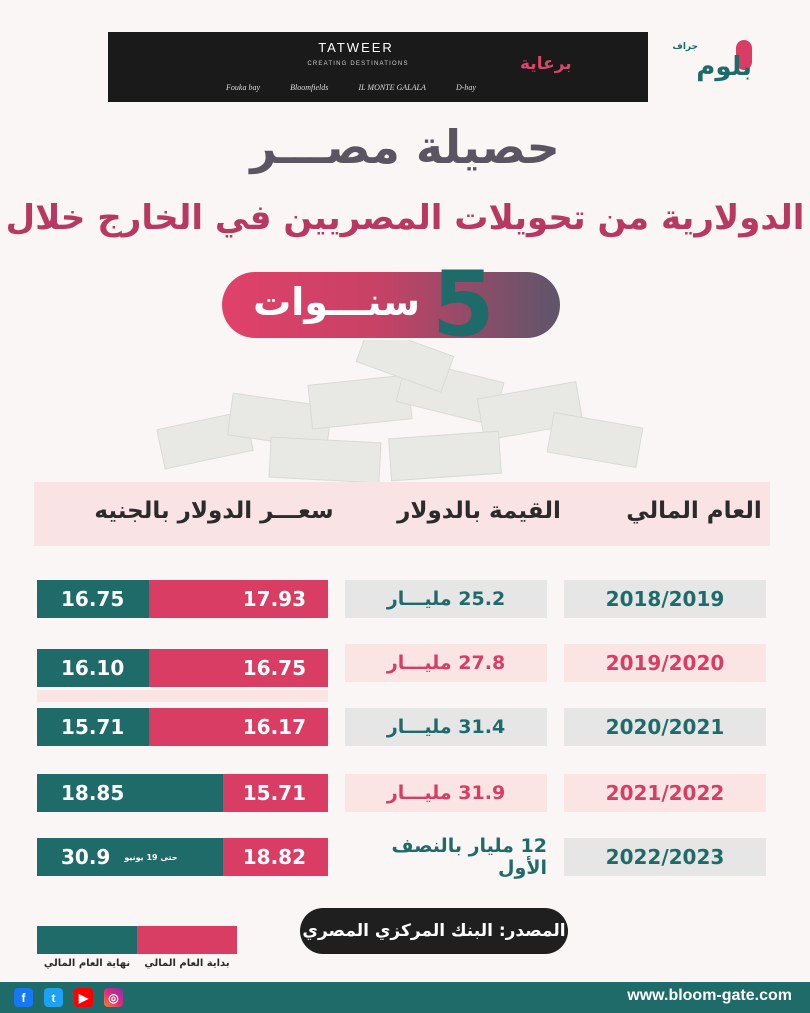  What do you see at coordinates (275, 857) in the screenshot?
I see `rate-start: 18.82` at bounding box center [275, 857].